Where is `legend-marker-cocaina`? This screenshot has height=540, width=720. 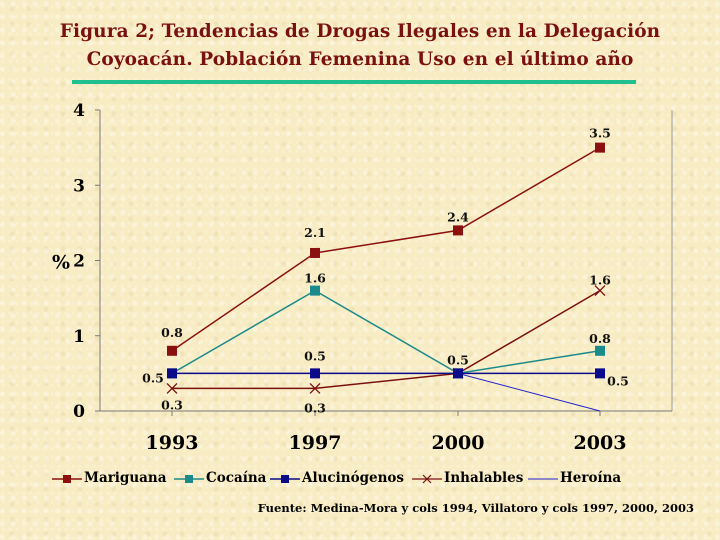 legend-marker-cocaina is located at coordinates (189, 479).